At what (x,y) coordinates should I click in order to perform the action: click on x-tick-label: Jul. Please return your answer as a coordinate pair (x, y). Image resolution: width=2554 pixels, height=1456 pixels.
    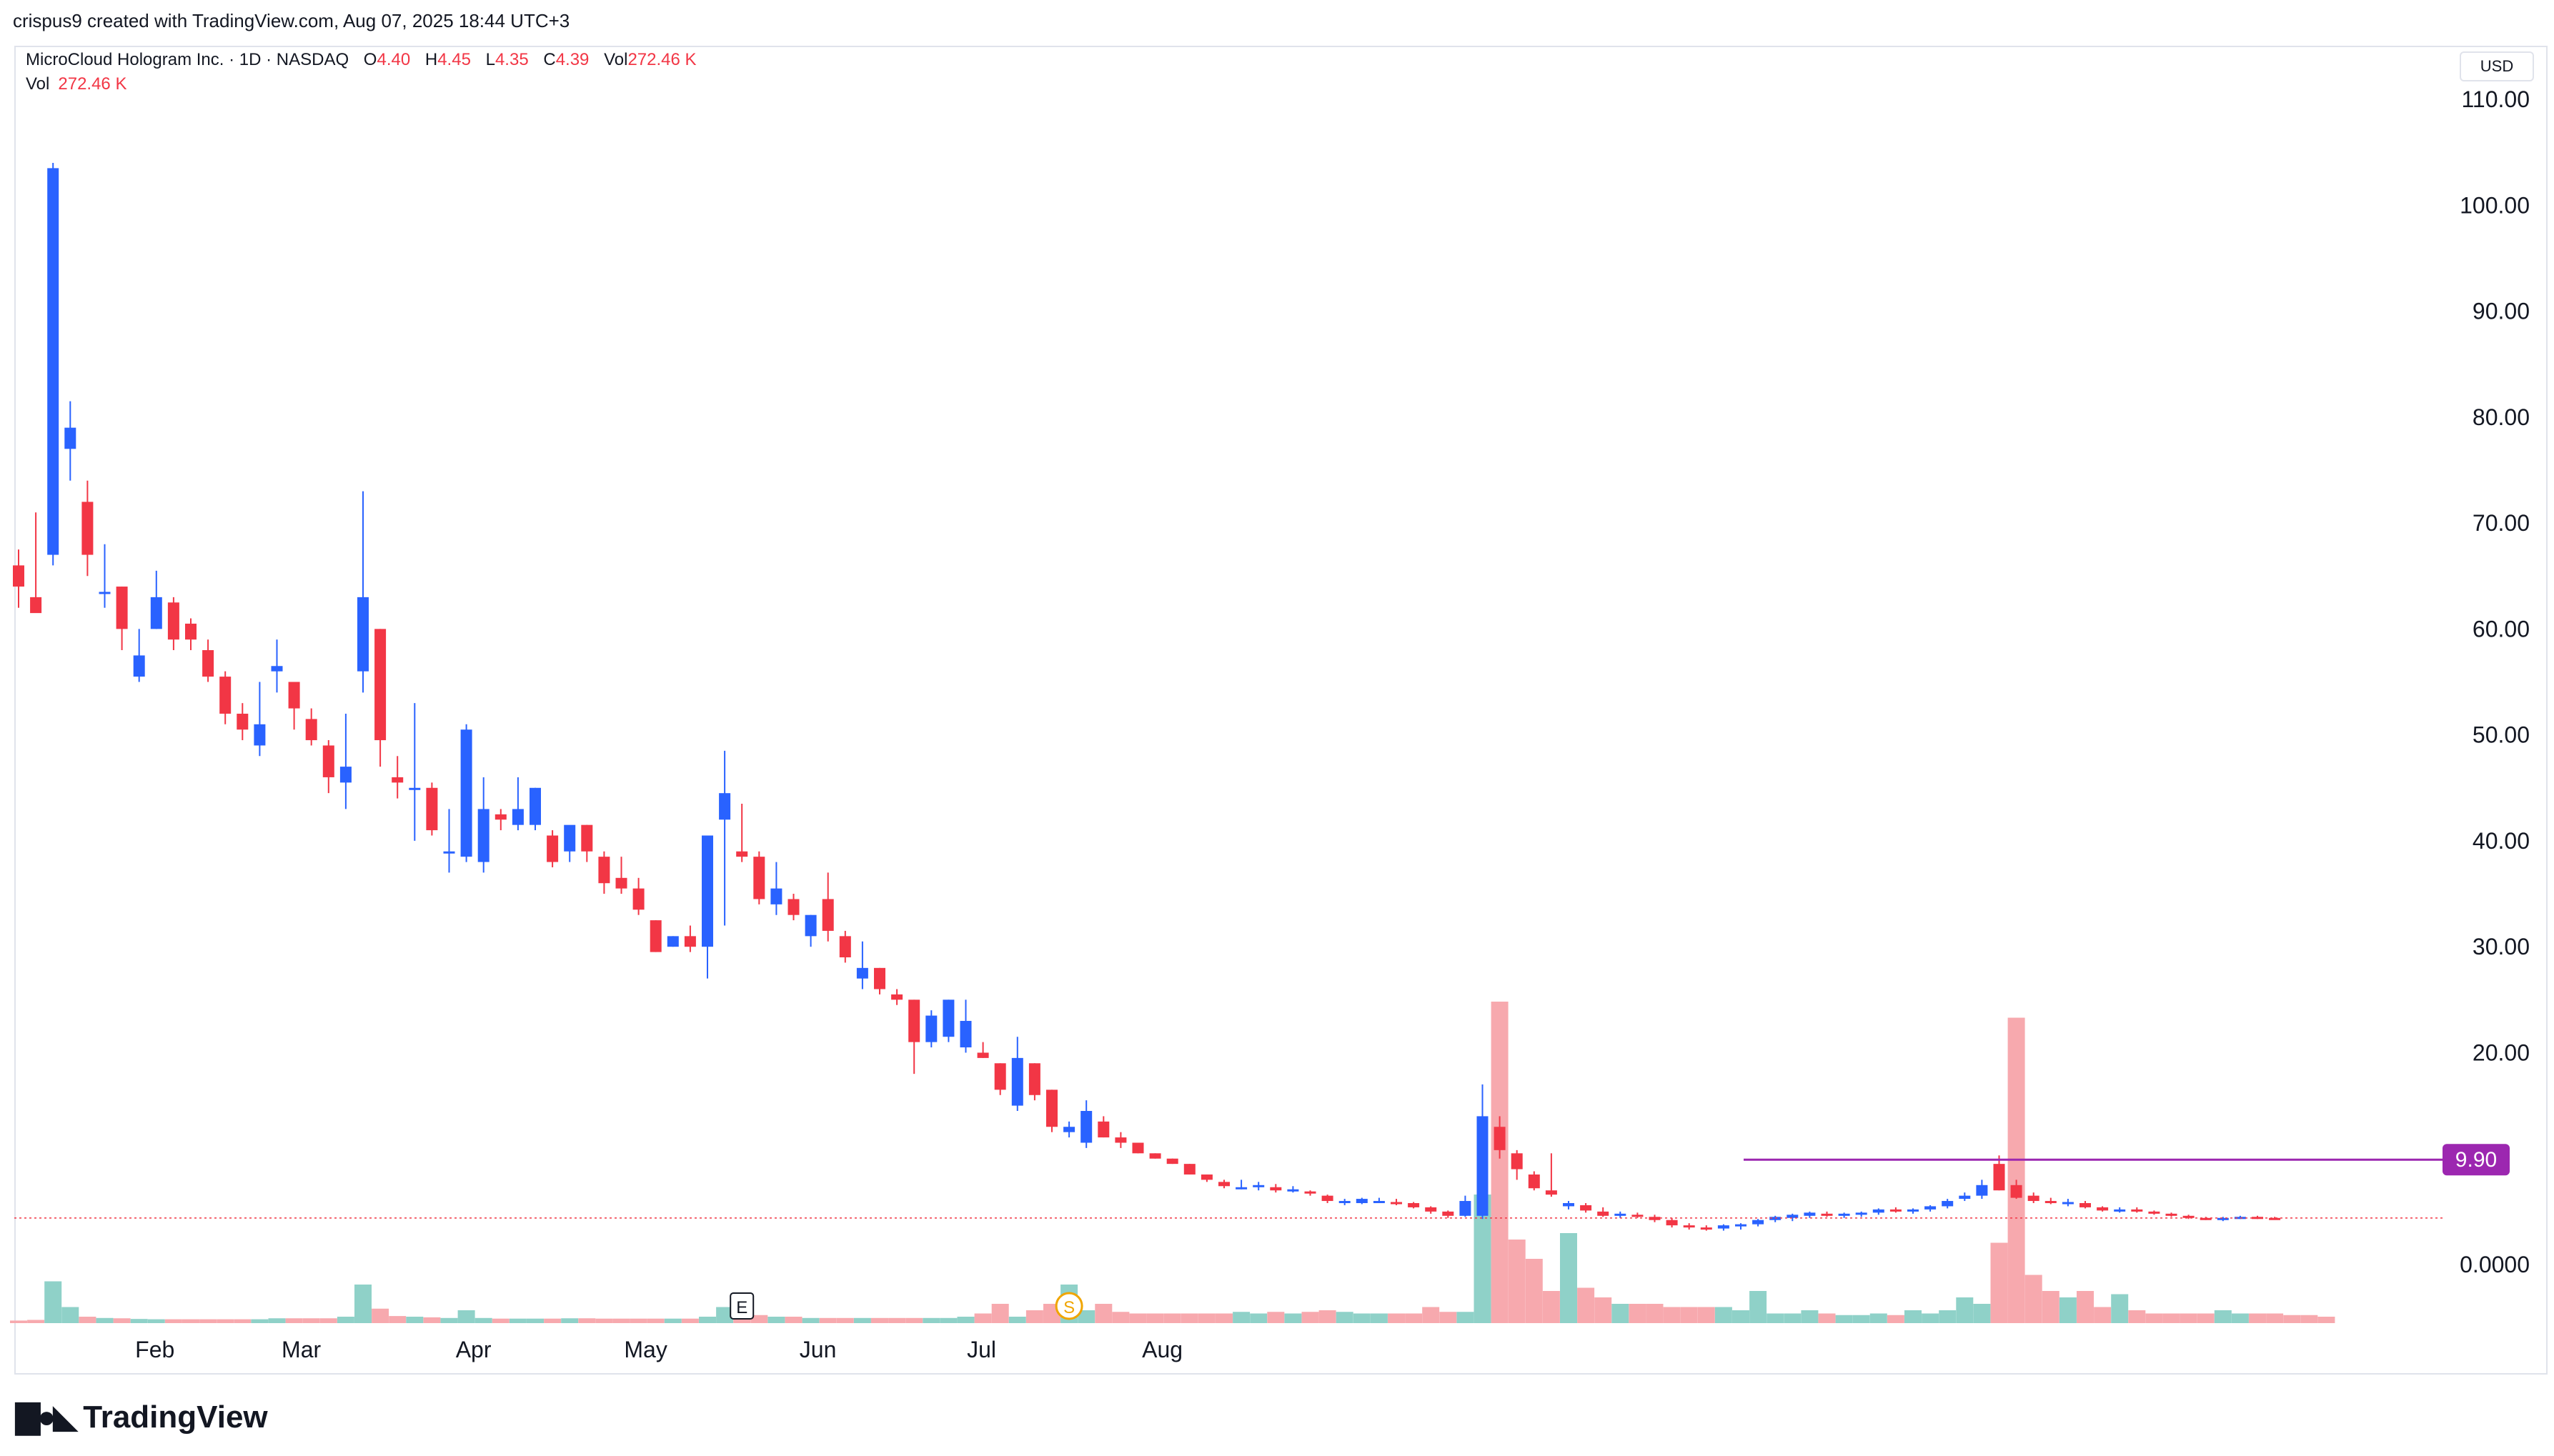
    Looking at the image, I should click on (981, 1349).